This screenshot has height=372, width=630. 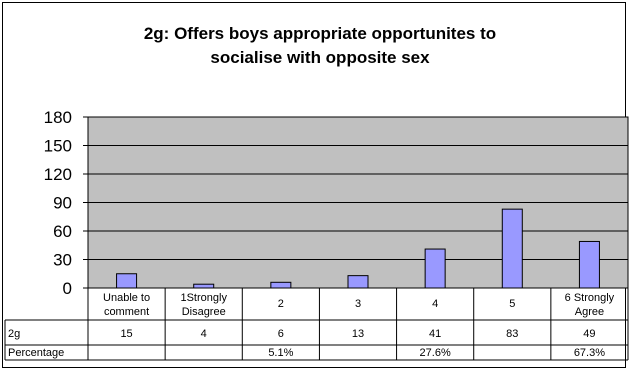 I want to click on x-category-label: Agree, so click(x=589, y=312).